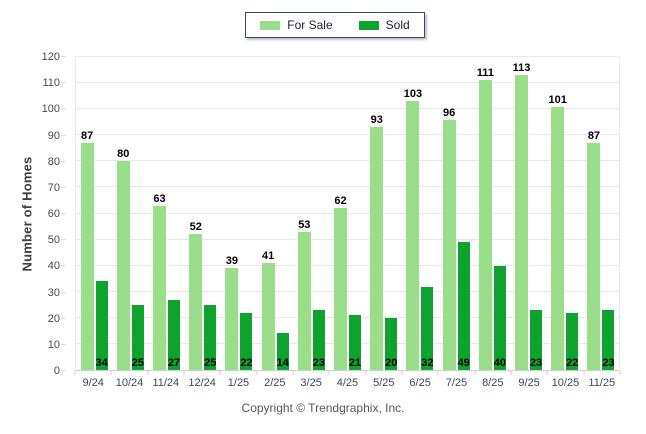  What do you see at coordinates (341, 282) in the screenshot?
I see `for-sale-bar: 62` at bounding box center [341, 282].